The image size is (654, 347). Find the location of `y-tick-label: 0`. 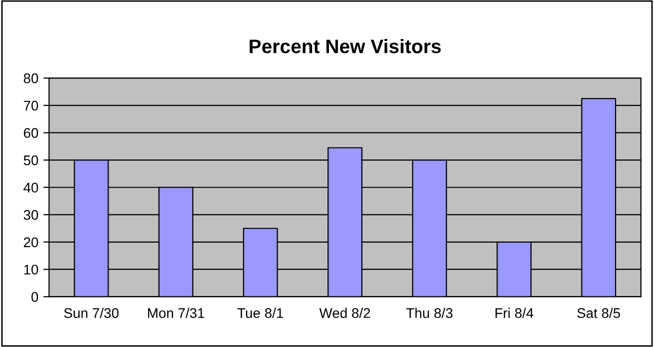

y-tick-label: 0 is located at coordinates (34, 297).